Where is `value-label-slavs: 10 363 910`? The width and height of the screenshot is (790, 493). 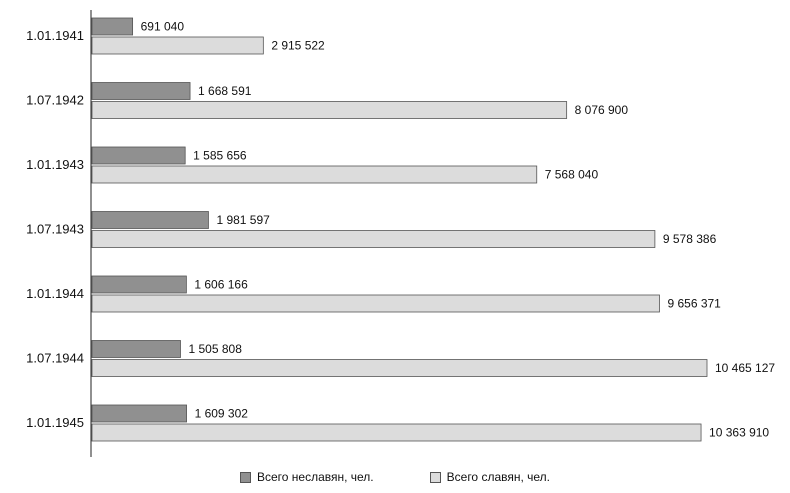
value-label-slavs: 10 363 910 is located at coordinates (739, 433).